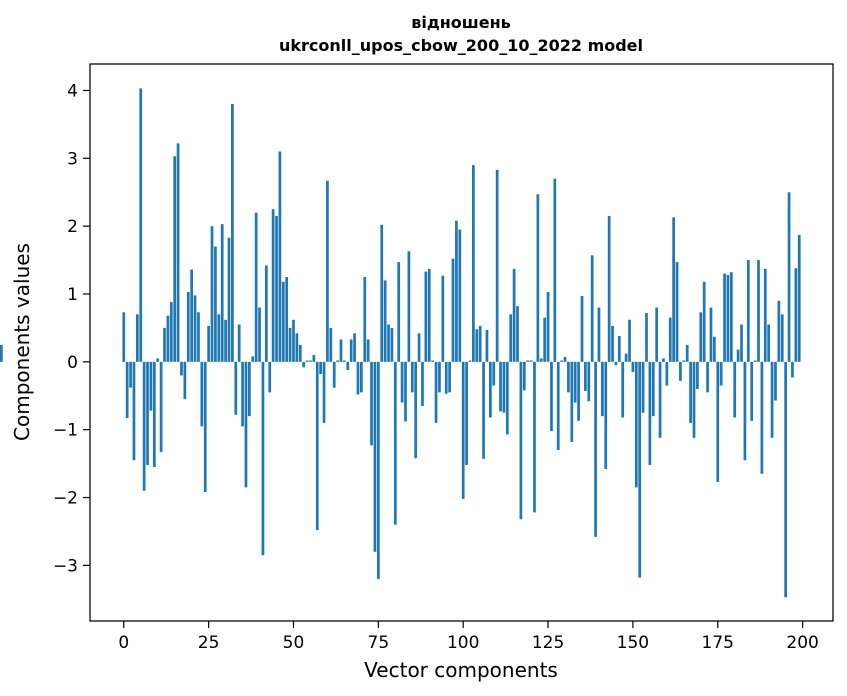 This screenshot has height=696, width=847. What do you see at coordinates (379, 643) in the screenshot?
I see `x-tick-label: 75` at bounding box center [379, 643].